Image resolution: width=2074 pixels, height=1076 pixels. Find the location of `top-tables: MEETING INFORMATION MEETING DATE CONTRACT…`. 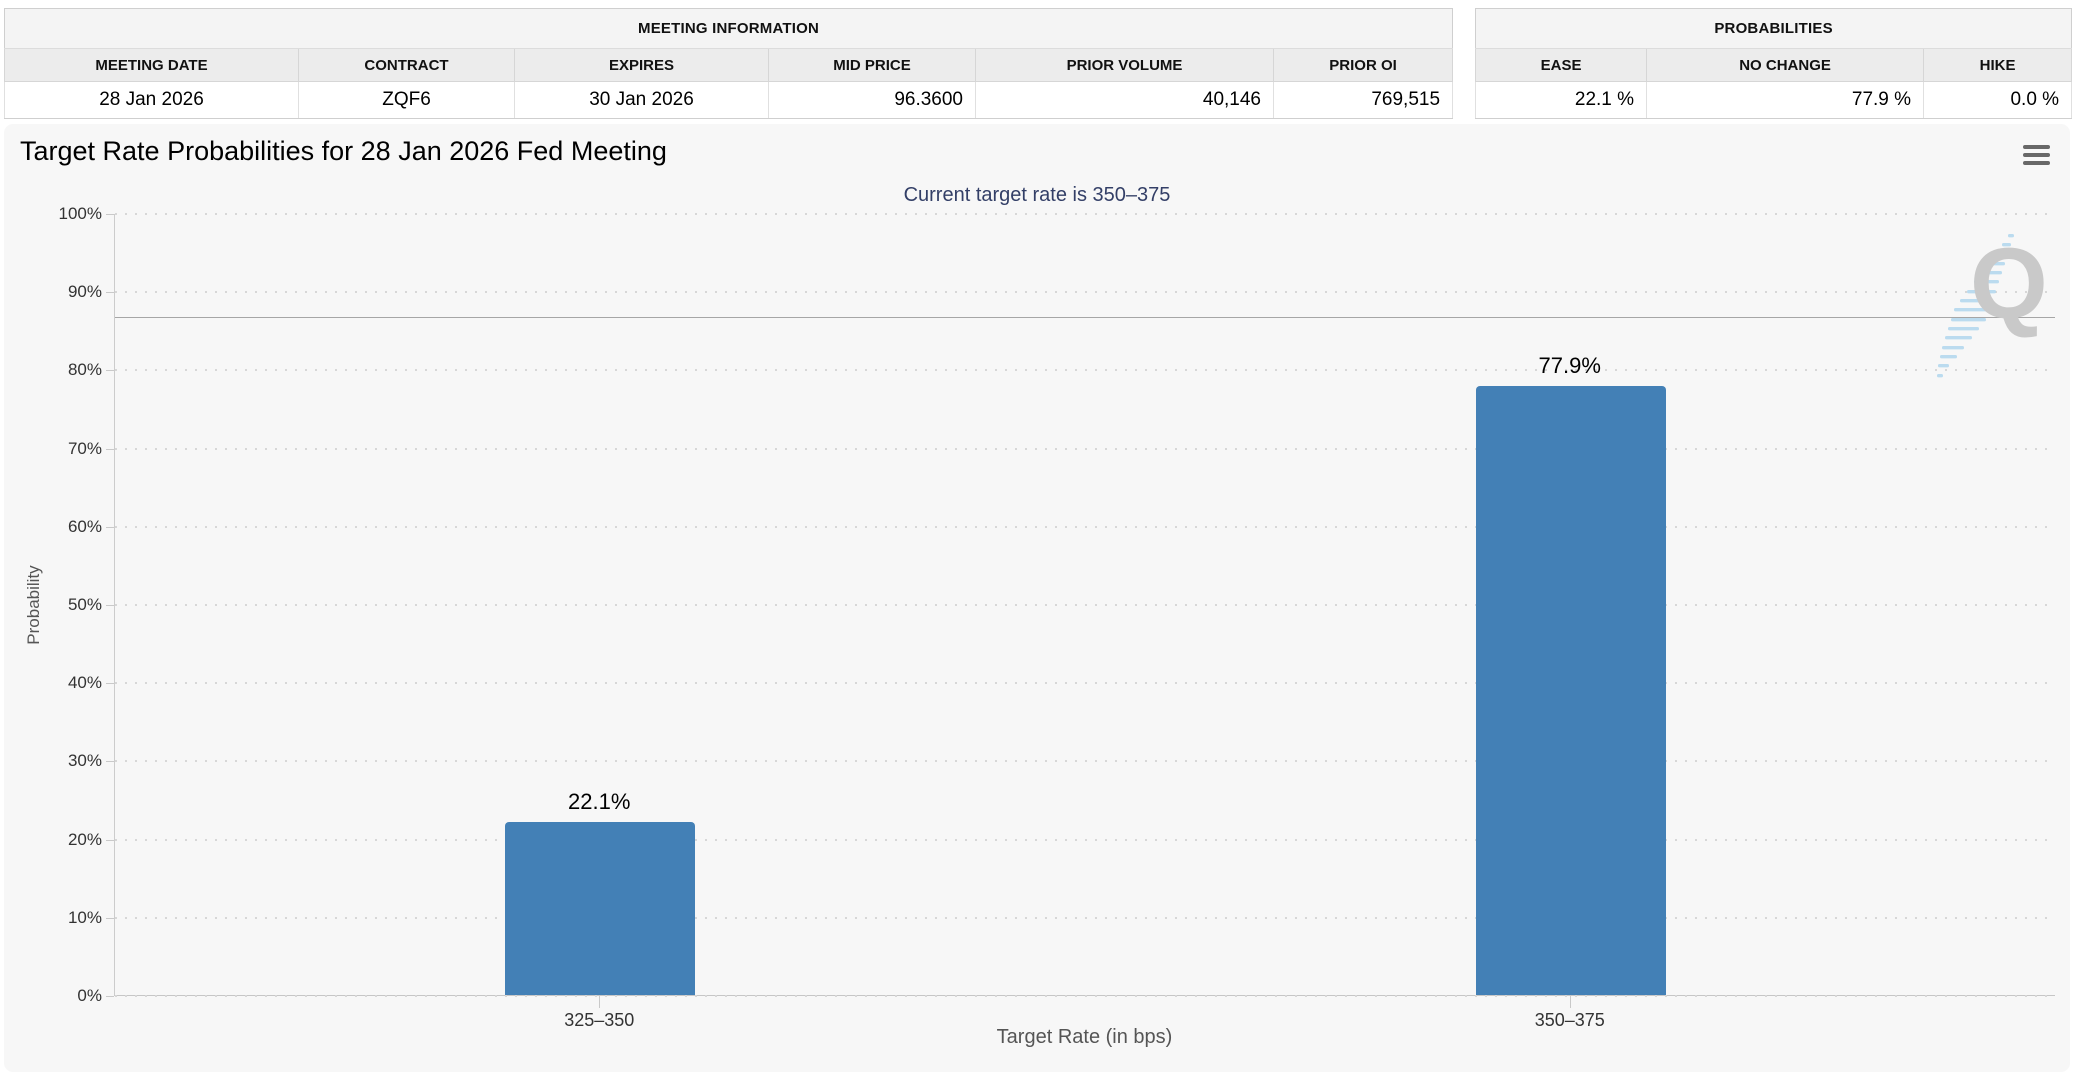

top-tables: MEETING INFORMATION MEETING DATE CONTRACT… is located at coordinates (1038, 63).